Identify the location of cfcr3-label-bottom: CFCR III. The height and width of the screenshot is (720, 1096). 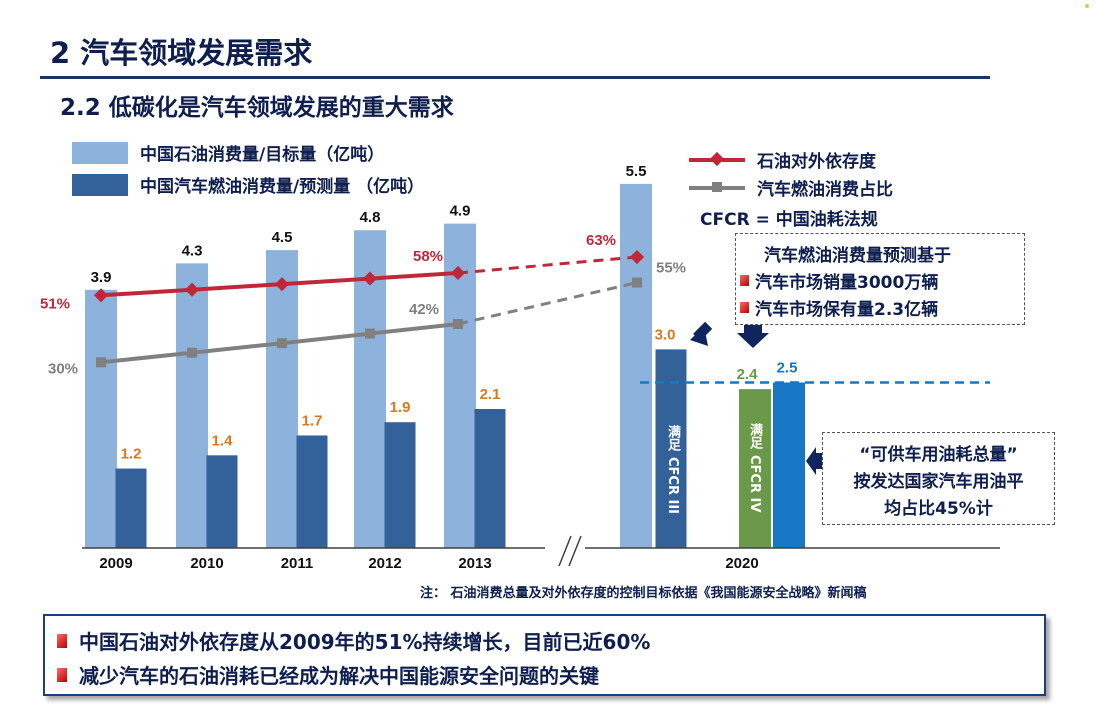
(672, 486).